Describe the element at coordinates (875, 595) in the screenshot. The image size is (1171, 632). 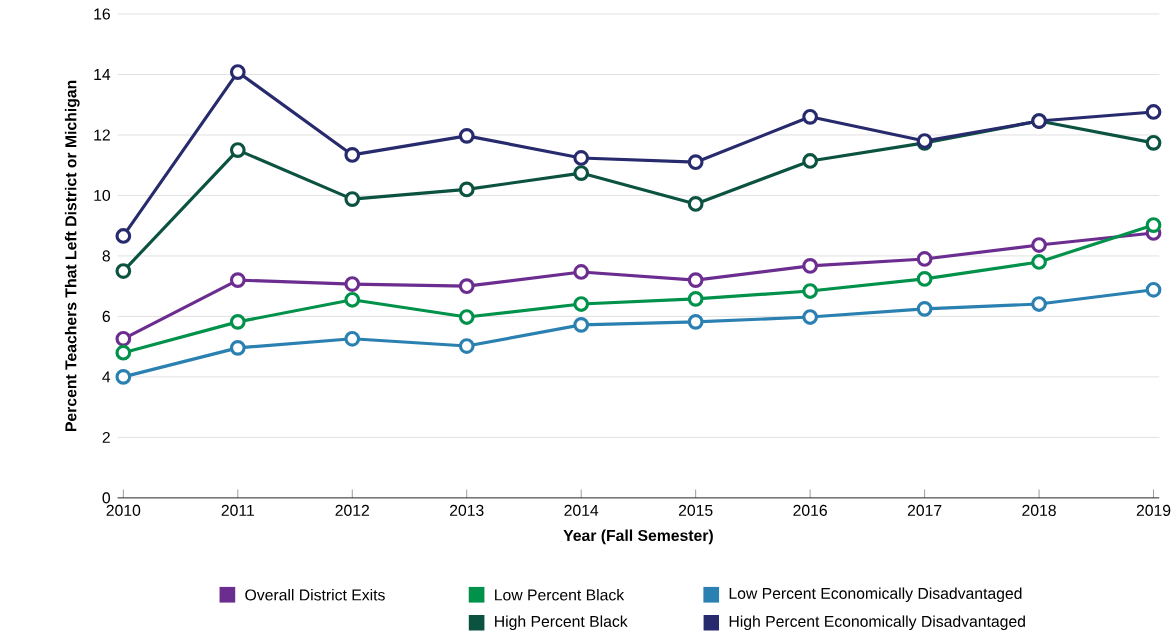
I see `legend-label: Low Percent Economically Disadvantaged` at that location.